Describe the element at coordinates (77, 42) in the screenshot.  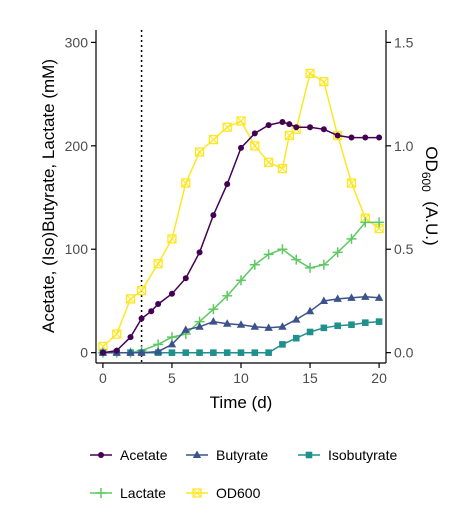
I see `y-tick-label: 300` at that location.